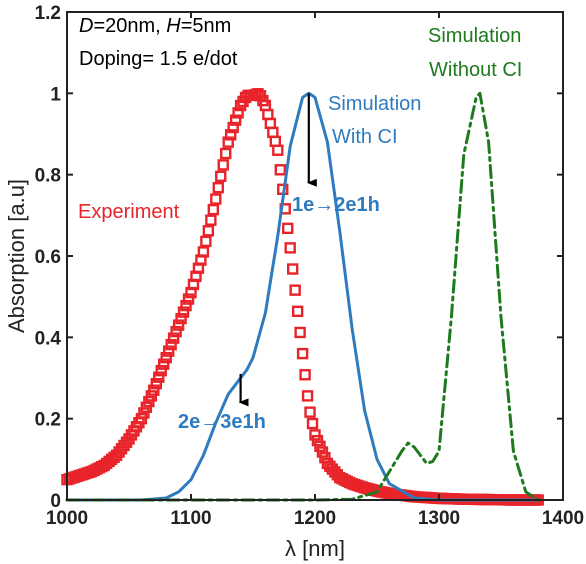  What do you see at coordinates (67, 518) in the screenshot?
I see `x-tick-label: 1000` at bounding box center [67, 518].